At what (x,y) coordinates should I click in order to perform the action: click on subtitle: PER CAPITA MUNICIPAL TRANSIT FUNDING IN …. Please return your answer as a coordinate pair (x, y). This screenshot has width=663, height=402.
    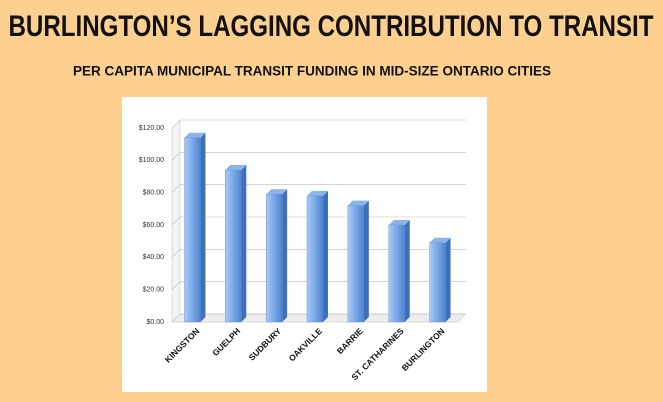
    Looking at the image, I should click on (312, 71).